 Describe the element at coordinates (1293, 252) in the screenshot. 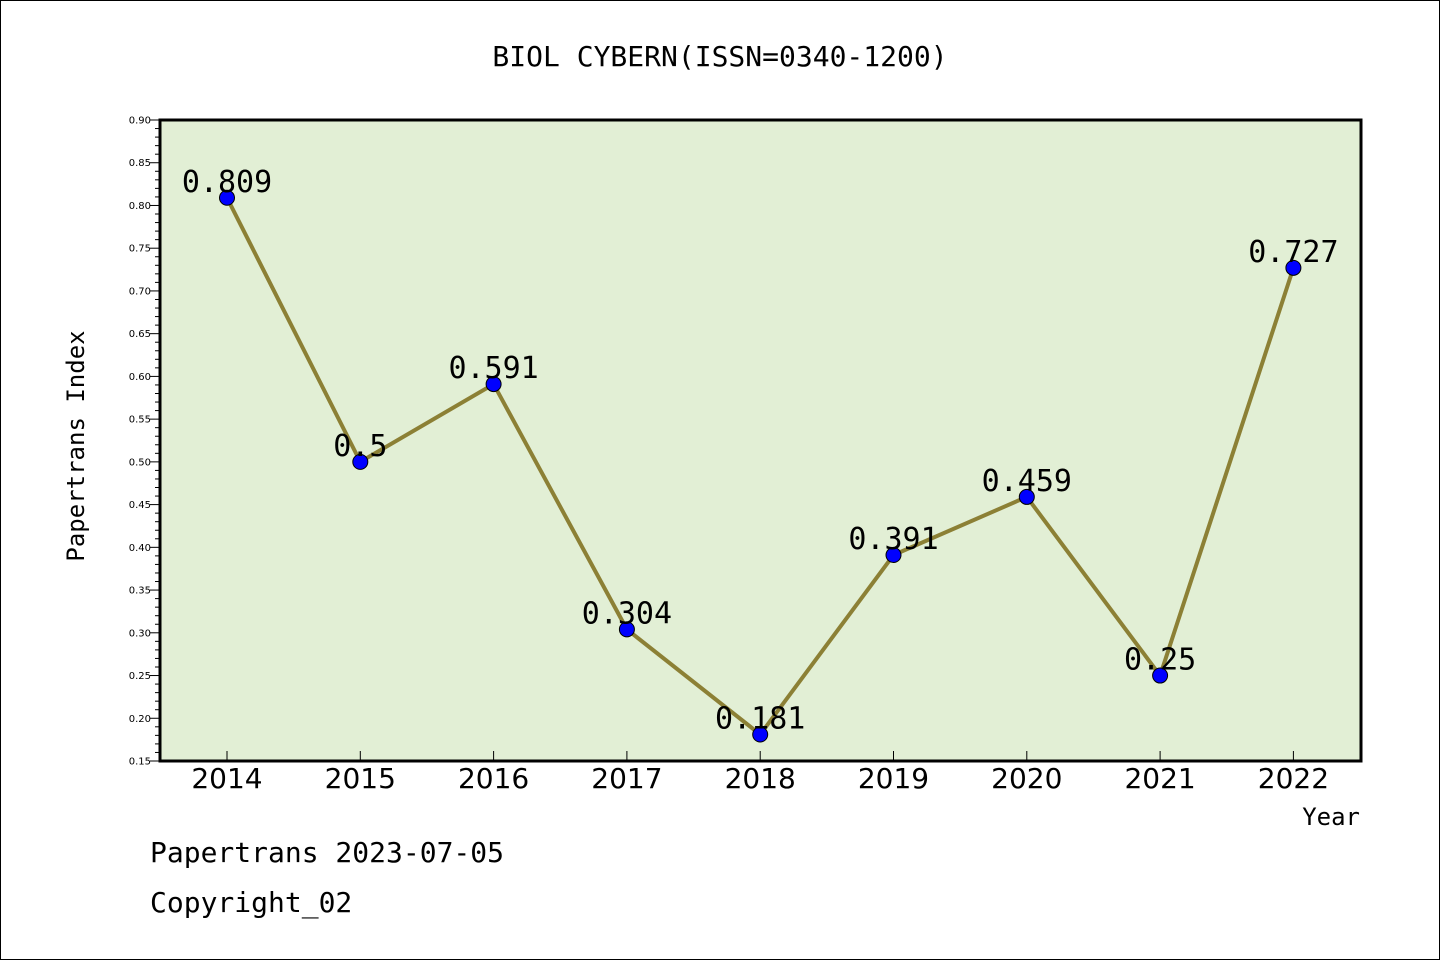

I see `data-label: 0.727` at that location.